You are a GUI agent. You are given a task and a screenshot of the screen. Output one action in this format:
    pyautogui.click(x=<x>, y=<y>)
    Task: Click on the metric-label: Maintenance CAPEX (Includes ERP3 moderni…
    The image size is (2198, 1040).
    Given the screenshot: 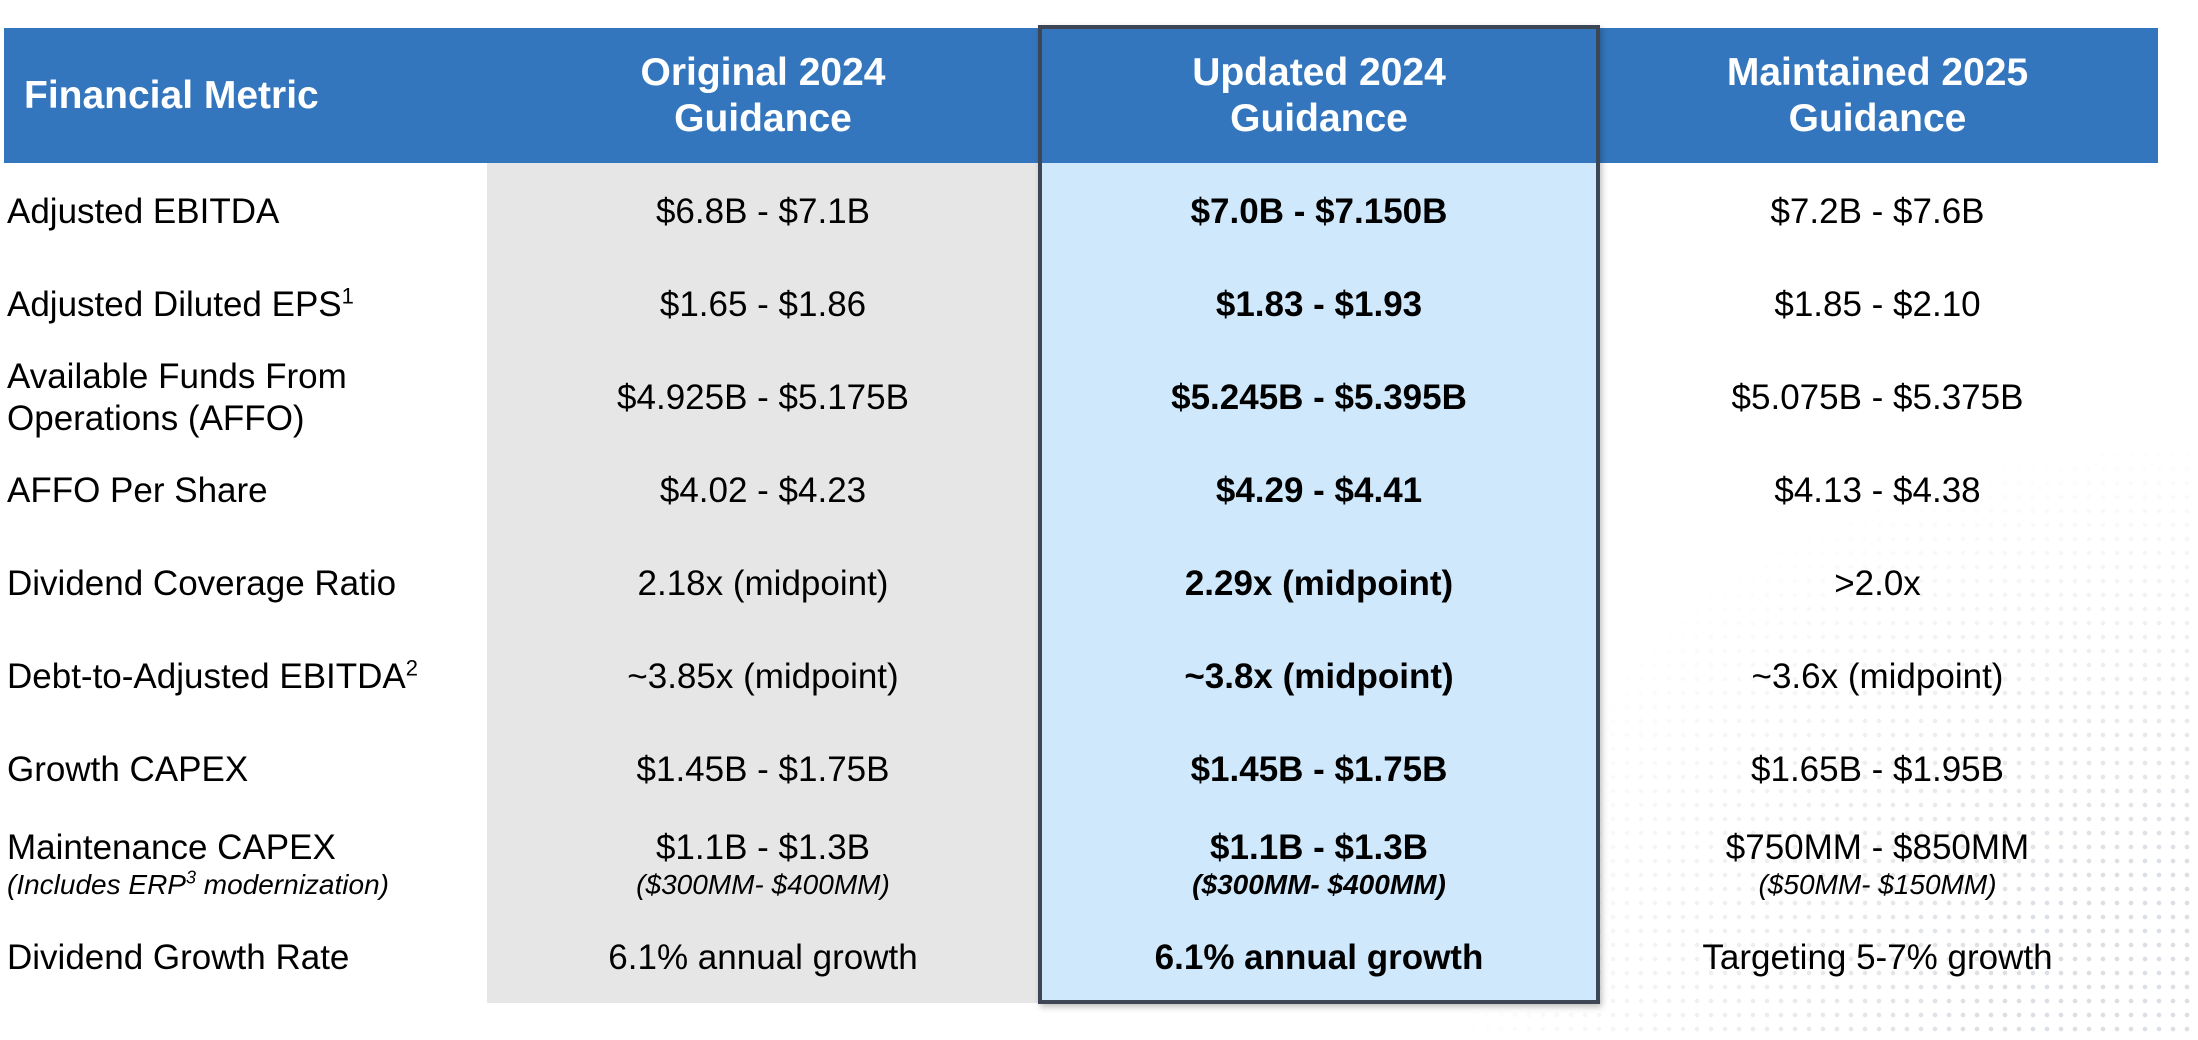 What is the action you would take?
    pyautogui.click(x=198, y=864)
    